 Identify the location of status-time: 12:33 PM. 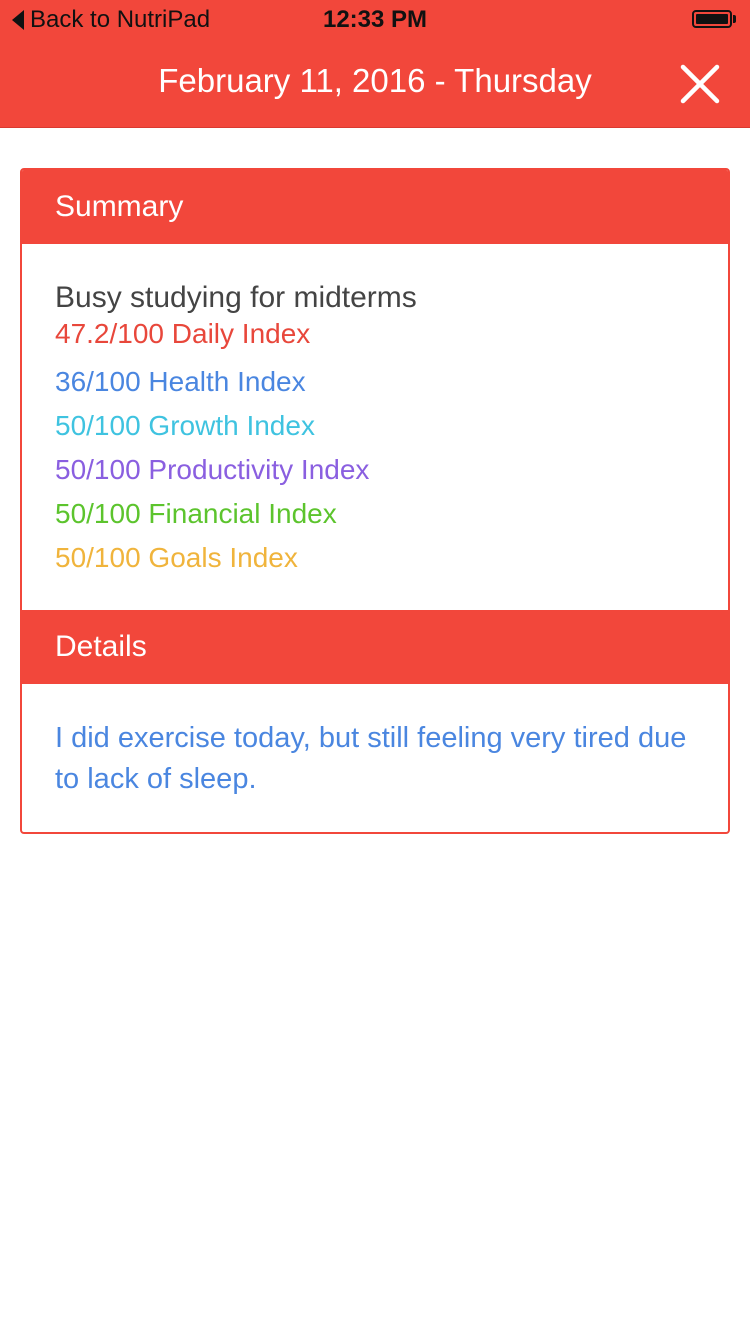
(375, 19).